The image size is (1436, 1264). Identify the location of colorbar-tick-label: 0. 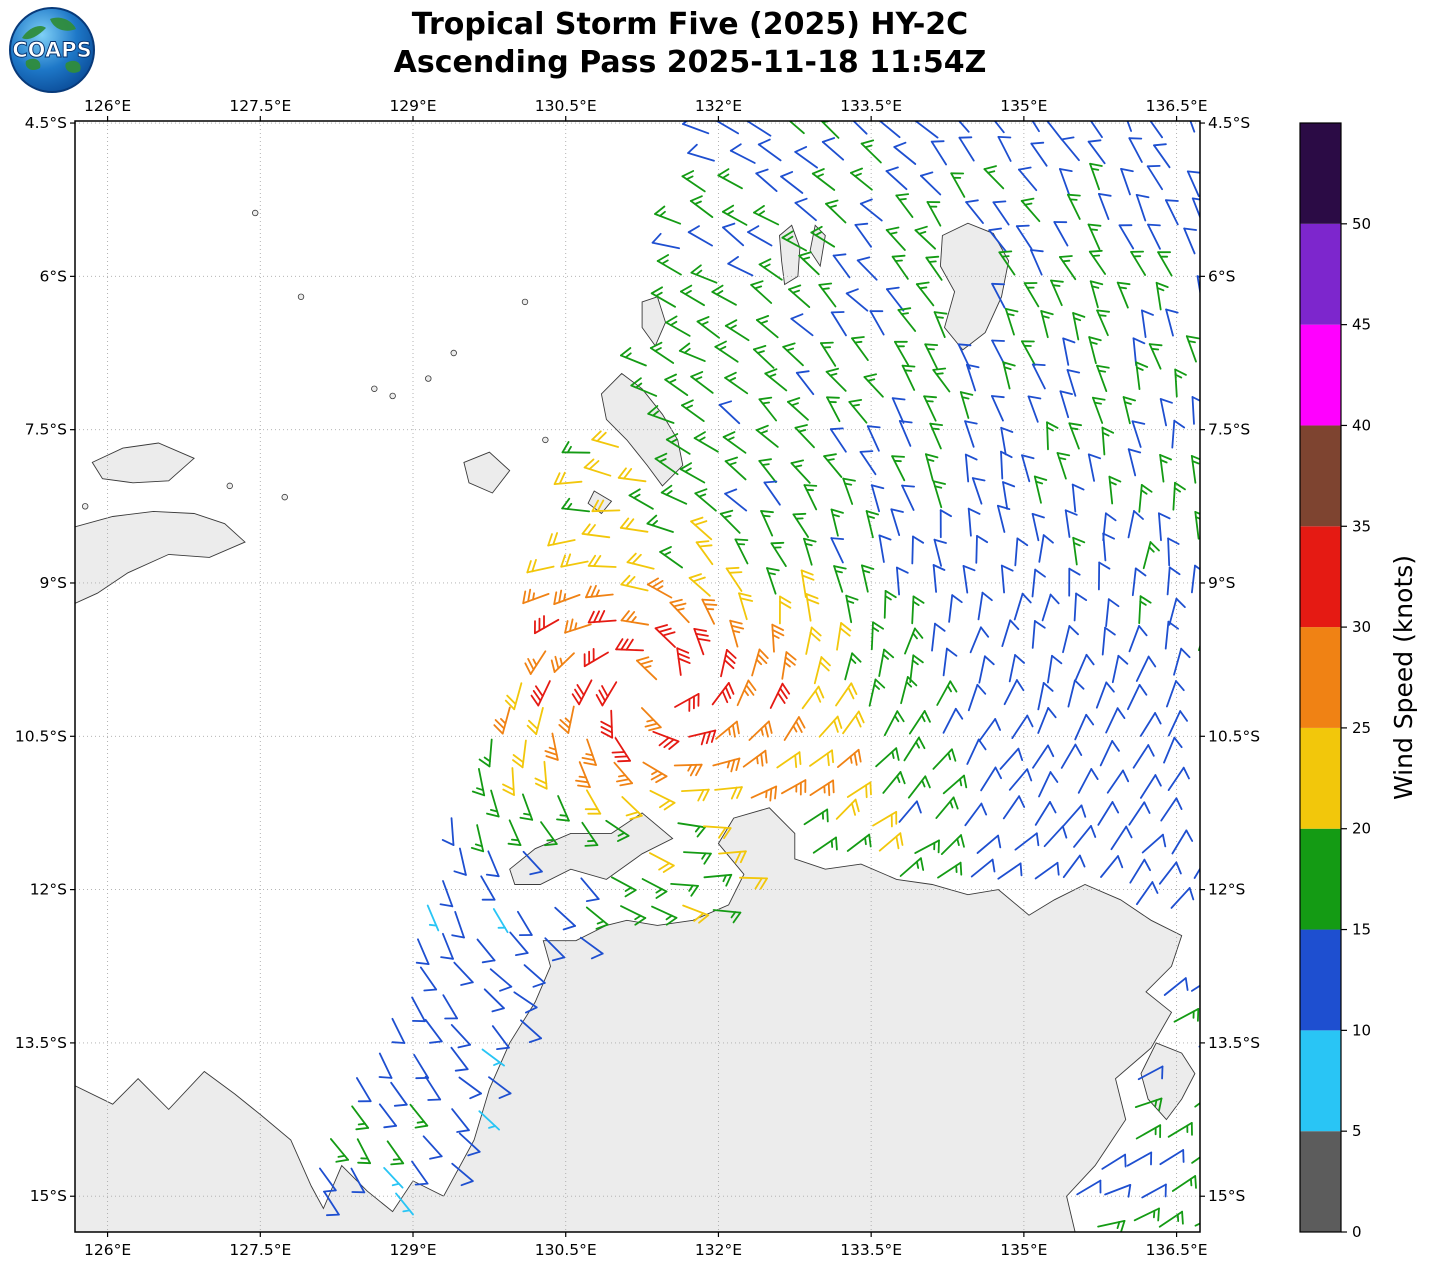
(1357, 1232).